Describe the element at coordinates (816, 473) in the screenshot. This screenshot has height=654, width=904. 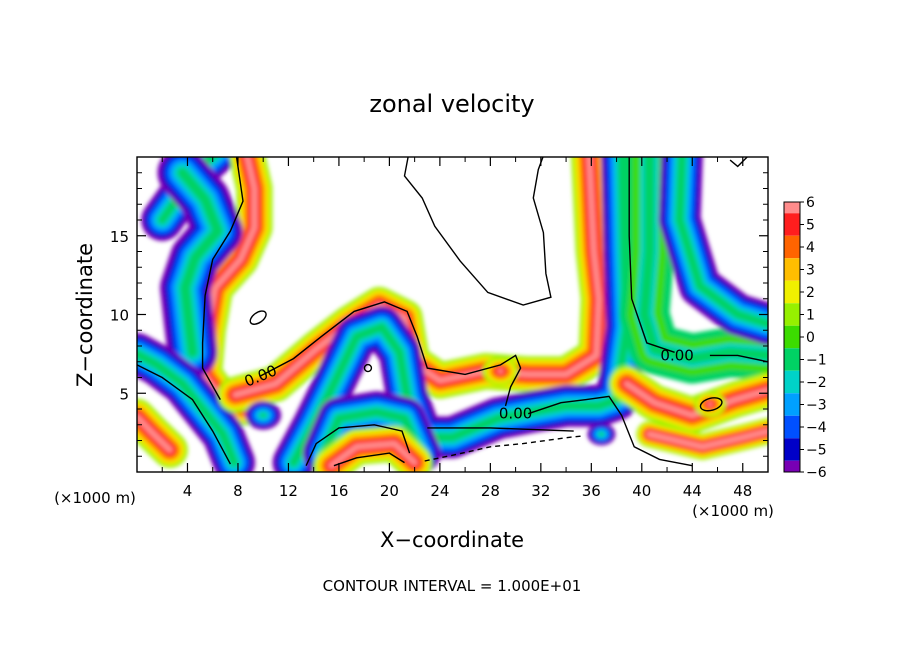
I see `colorbar-tick-label: −6` at that location.